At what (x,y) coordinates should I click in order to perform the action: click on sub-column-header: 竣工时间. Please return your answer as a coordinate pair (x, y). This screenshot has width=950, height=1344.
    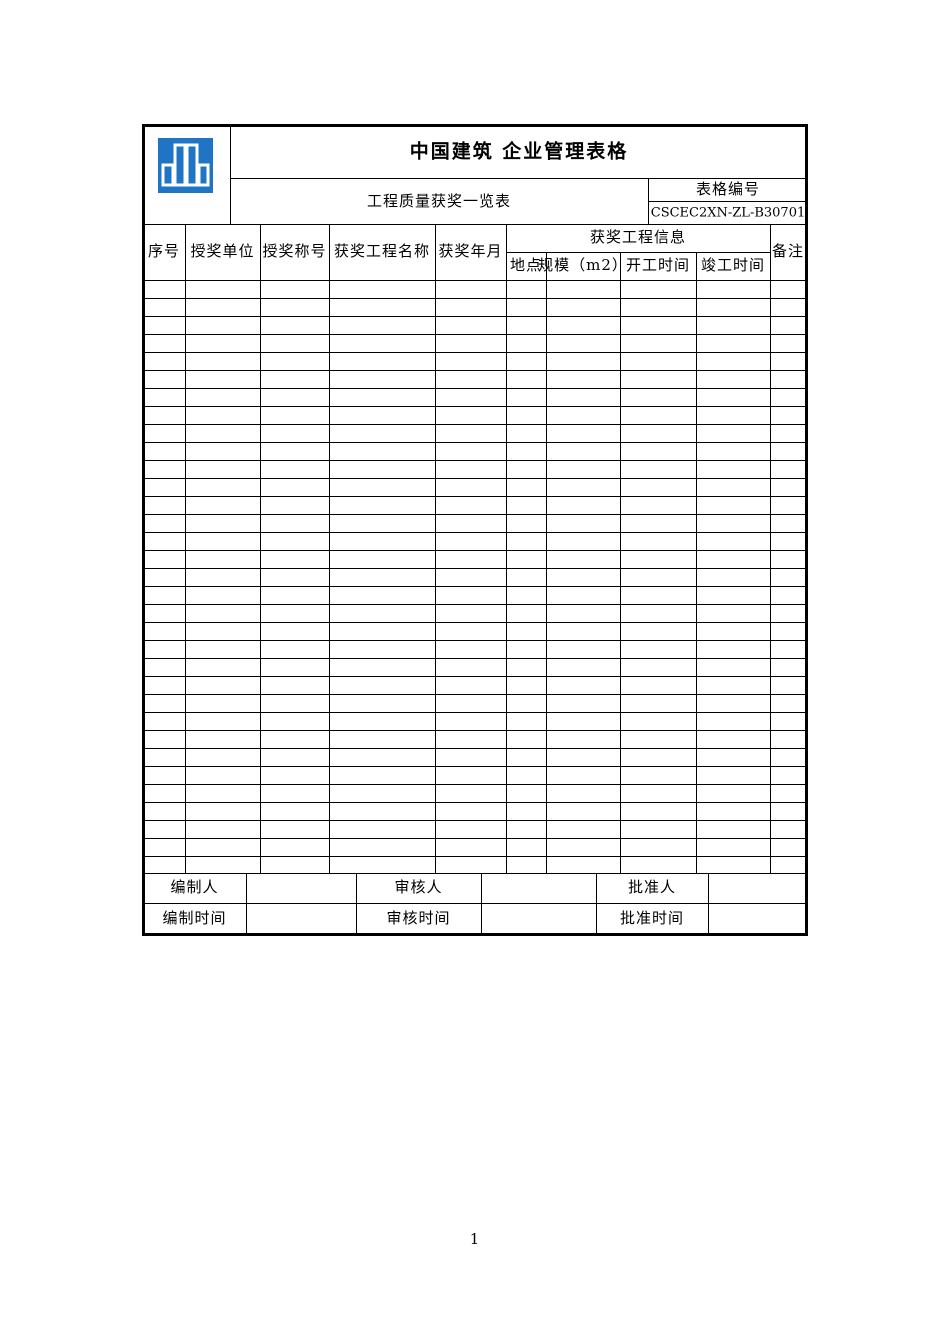
    Looking at the image, I should click on (733, 265).